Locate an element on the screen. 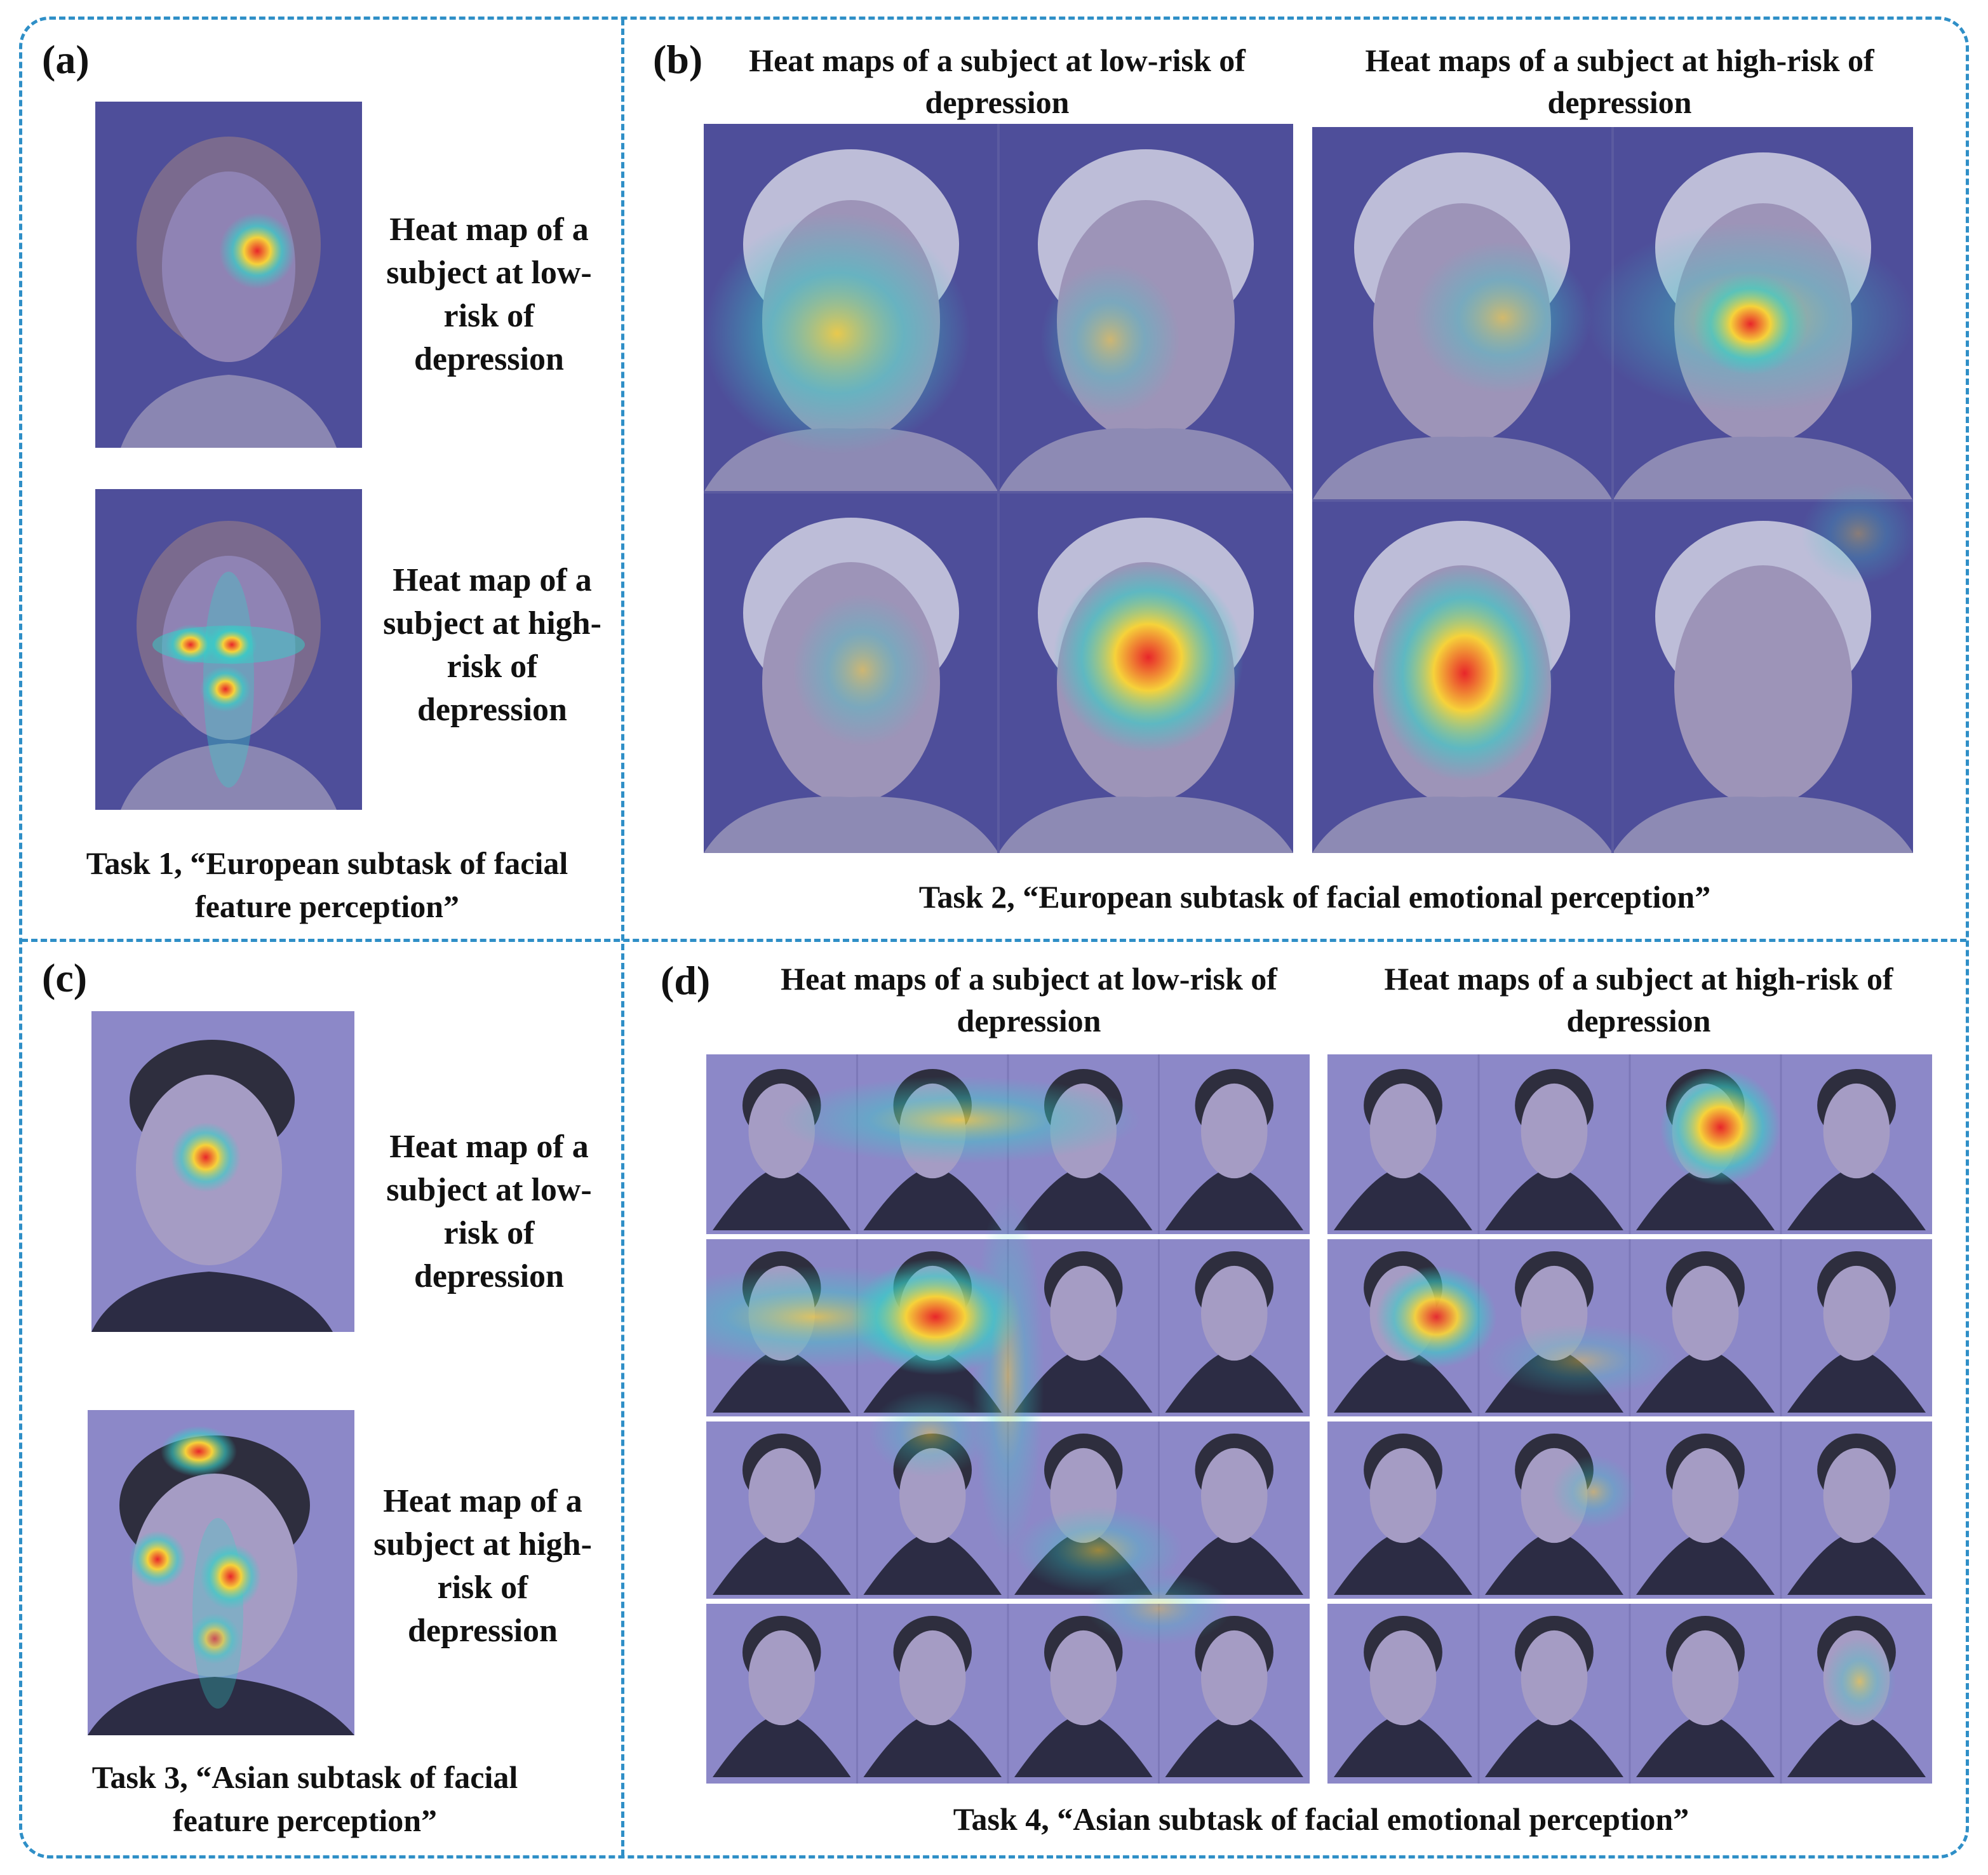 The height and width of the screenshot is (1875, 1988). panel-d-low-heatmaps is located at coordinates (1008, 1419).